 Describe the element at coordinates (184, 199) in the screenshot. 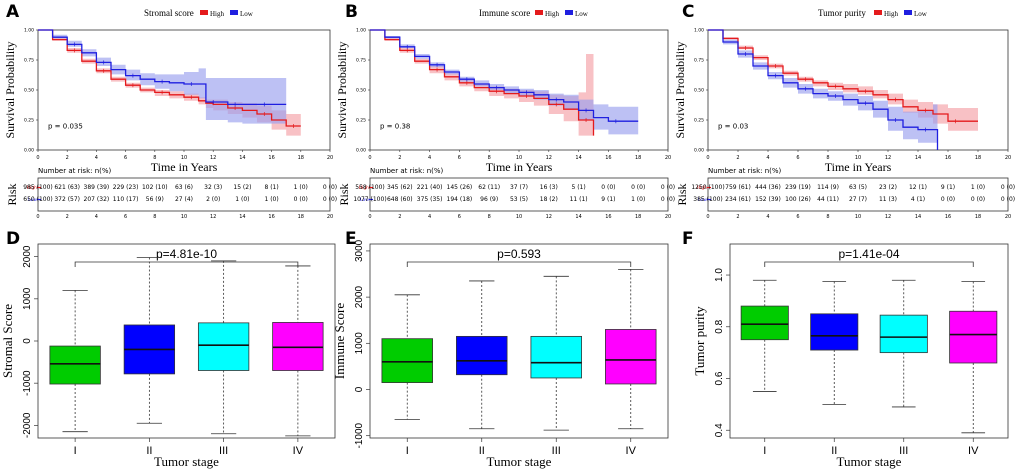

I see `risk-cell: 27 (4)` at that location.